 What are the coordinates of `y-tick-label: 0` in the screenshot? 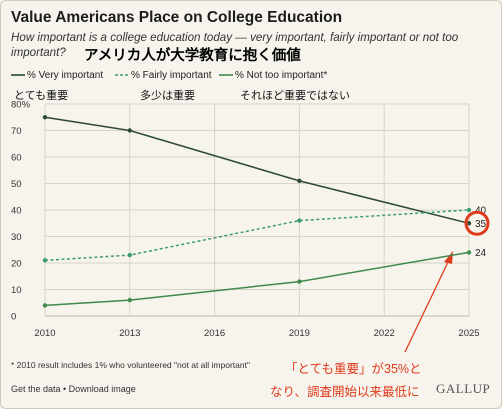 It's located at (13, 317).